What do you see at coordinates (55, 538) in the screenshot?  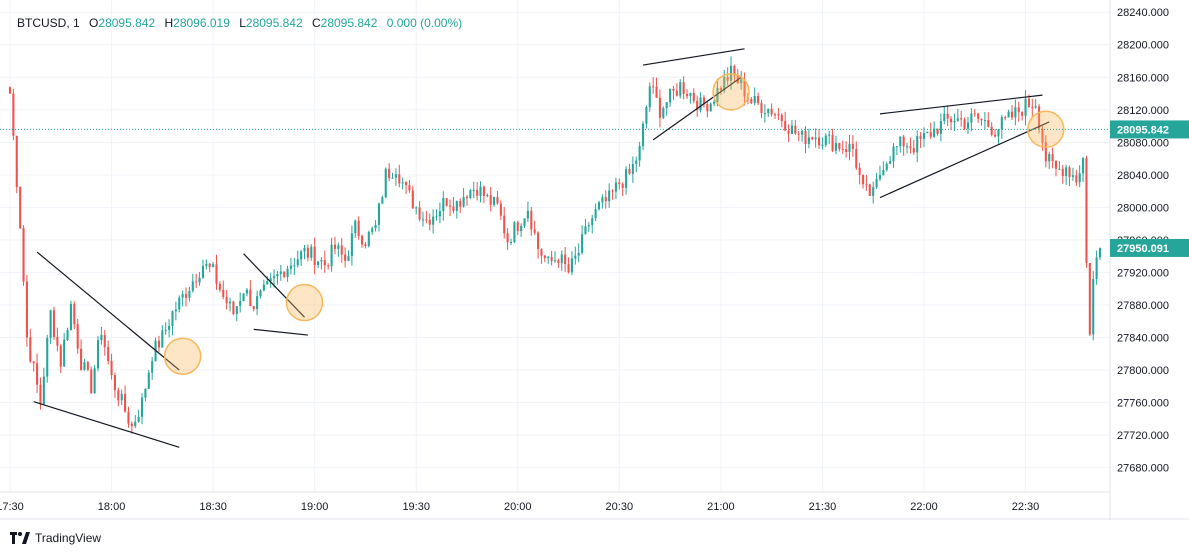 I see `tradingview-brand: TradingView` at bounding box center [55, 538].